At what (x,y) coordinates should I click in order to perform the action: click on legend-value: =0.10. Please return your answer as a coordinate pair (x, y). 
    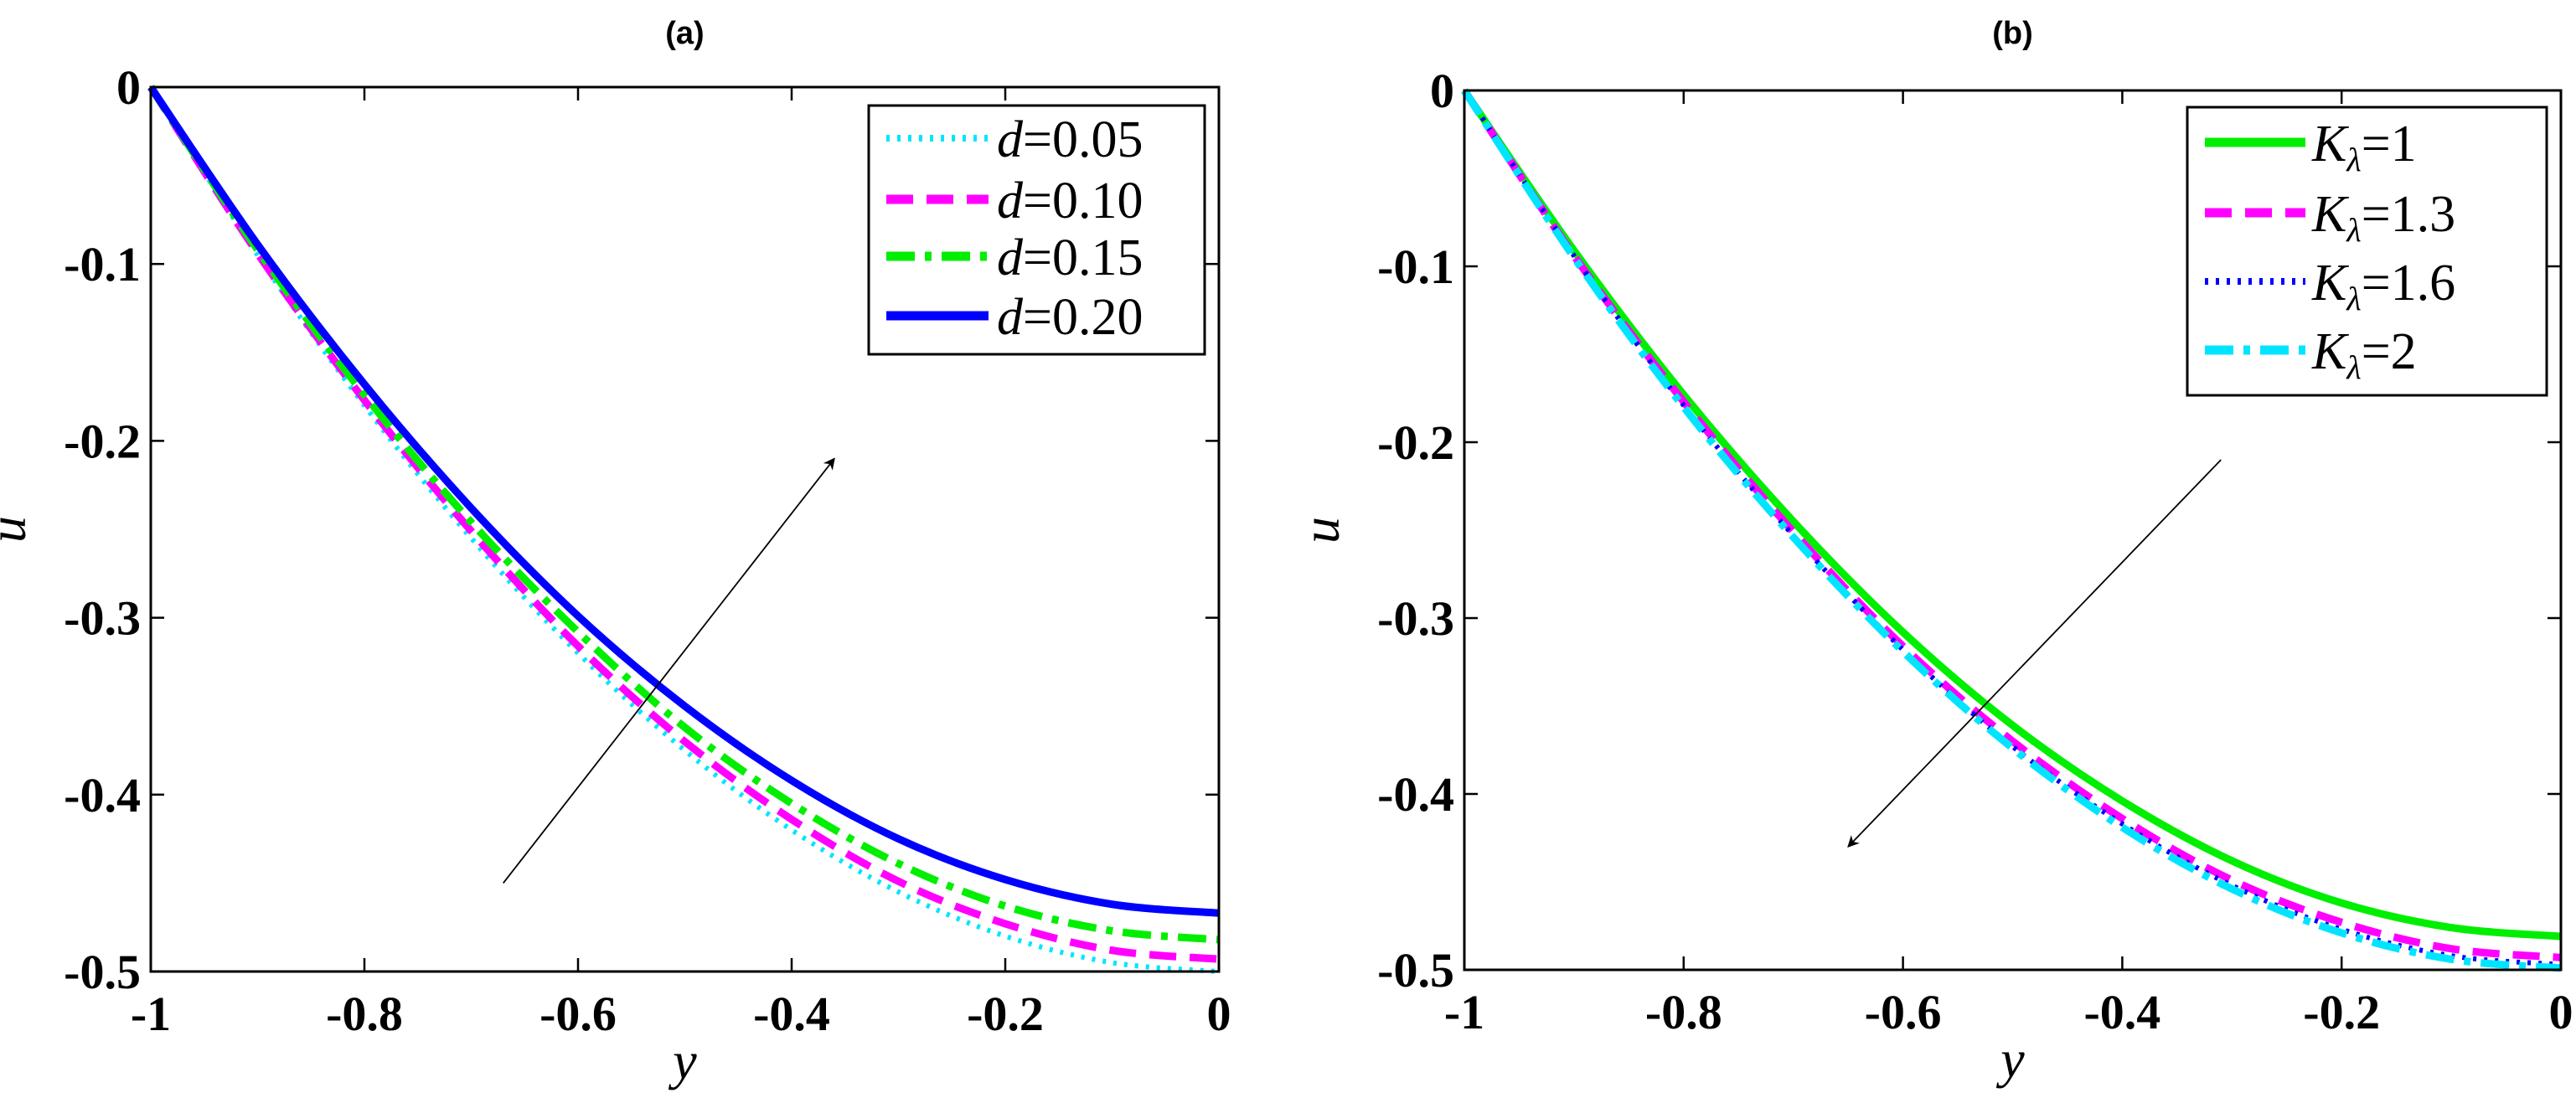
    Looking at the image, I should click on (1083, 201).